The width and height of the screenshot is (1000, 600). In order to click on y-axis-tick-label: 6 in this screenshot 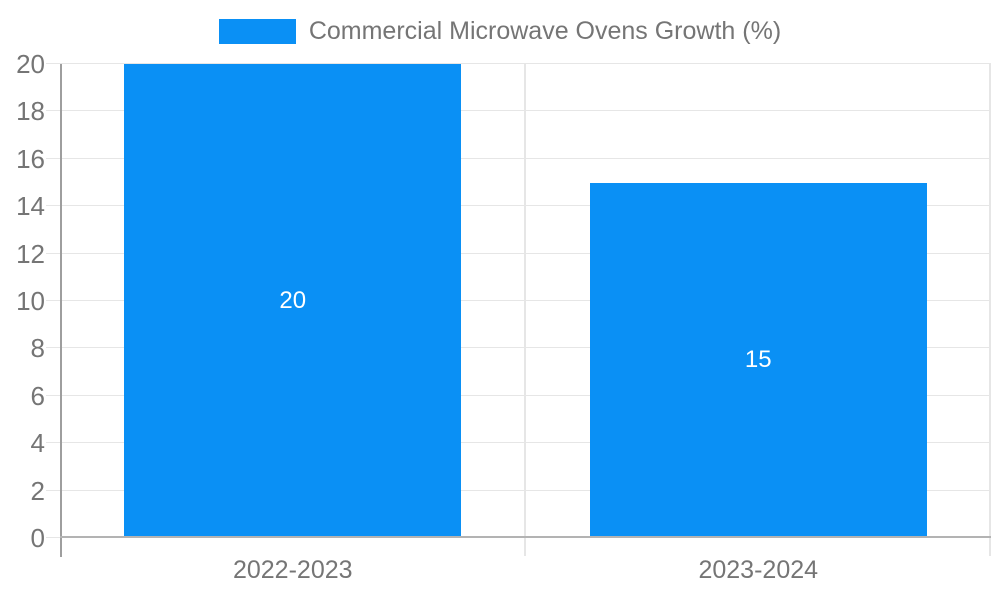, I will do `click(37, 395)`.